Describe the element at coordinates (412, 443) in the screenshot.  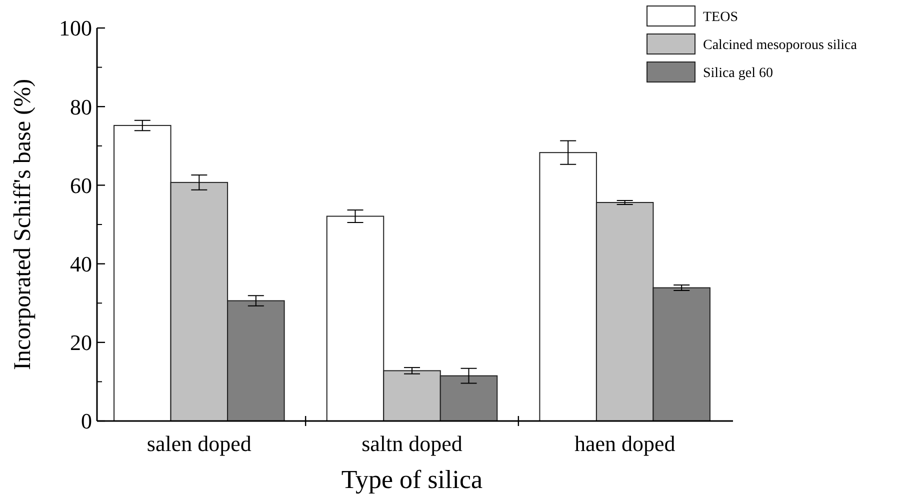
I see `x-tick-label: saltn doped` at that location.